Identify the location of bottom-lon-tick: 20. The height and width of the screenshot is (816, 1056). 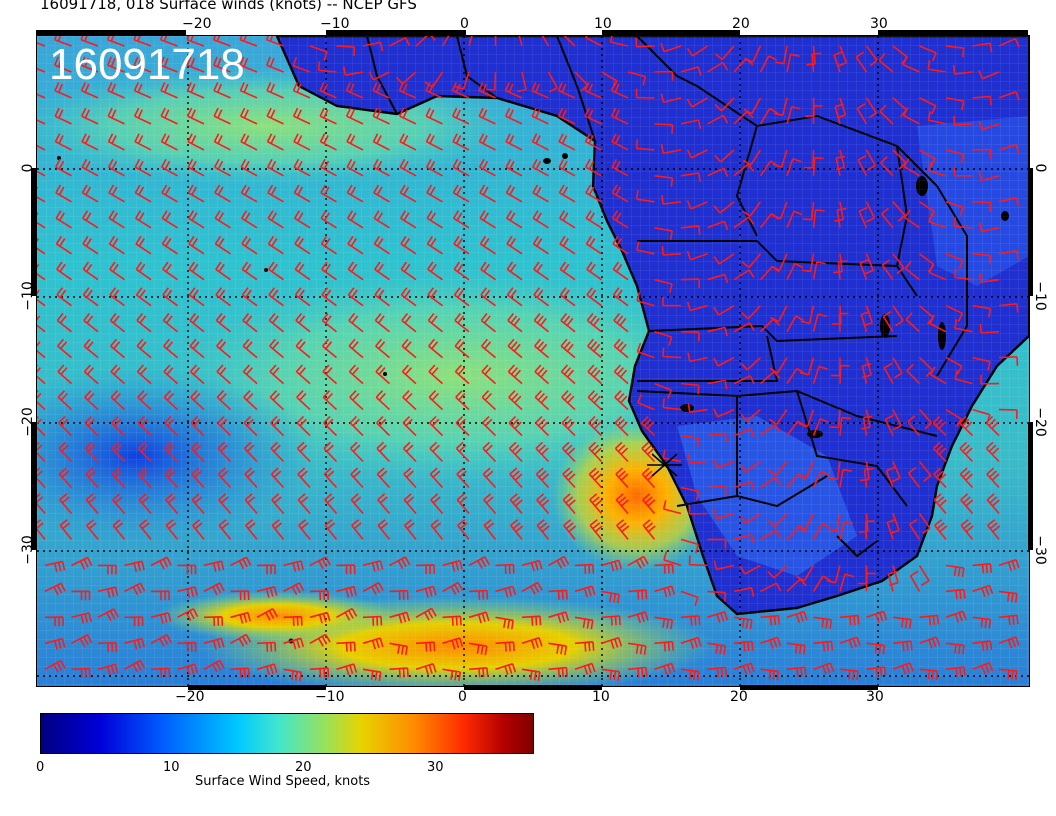
(739, 697).